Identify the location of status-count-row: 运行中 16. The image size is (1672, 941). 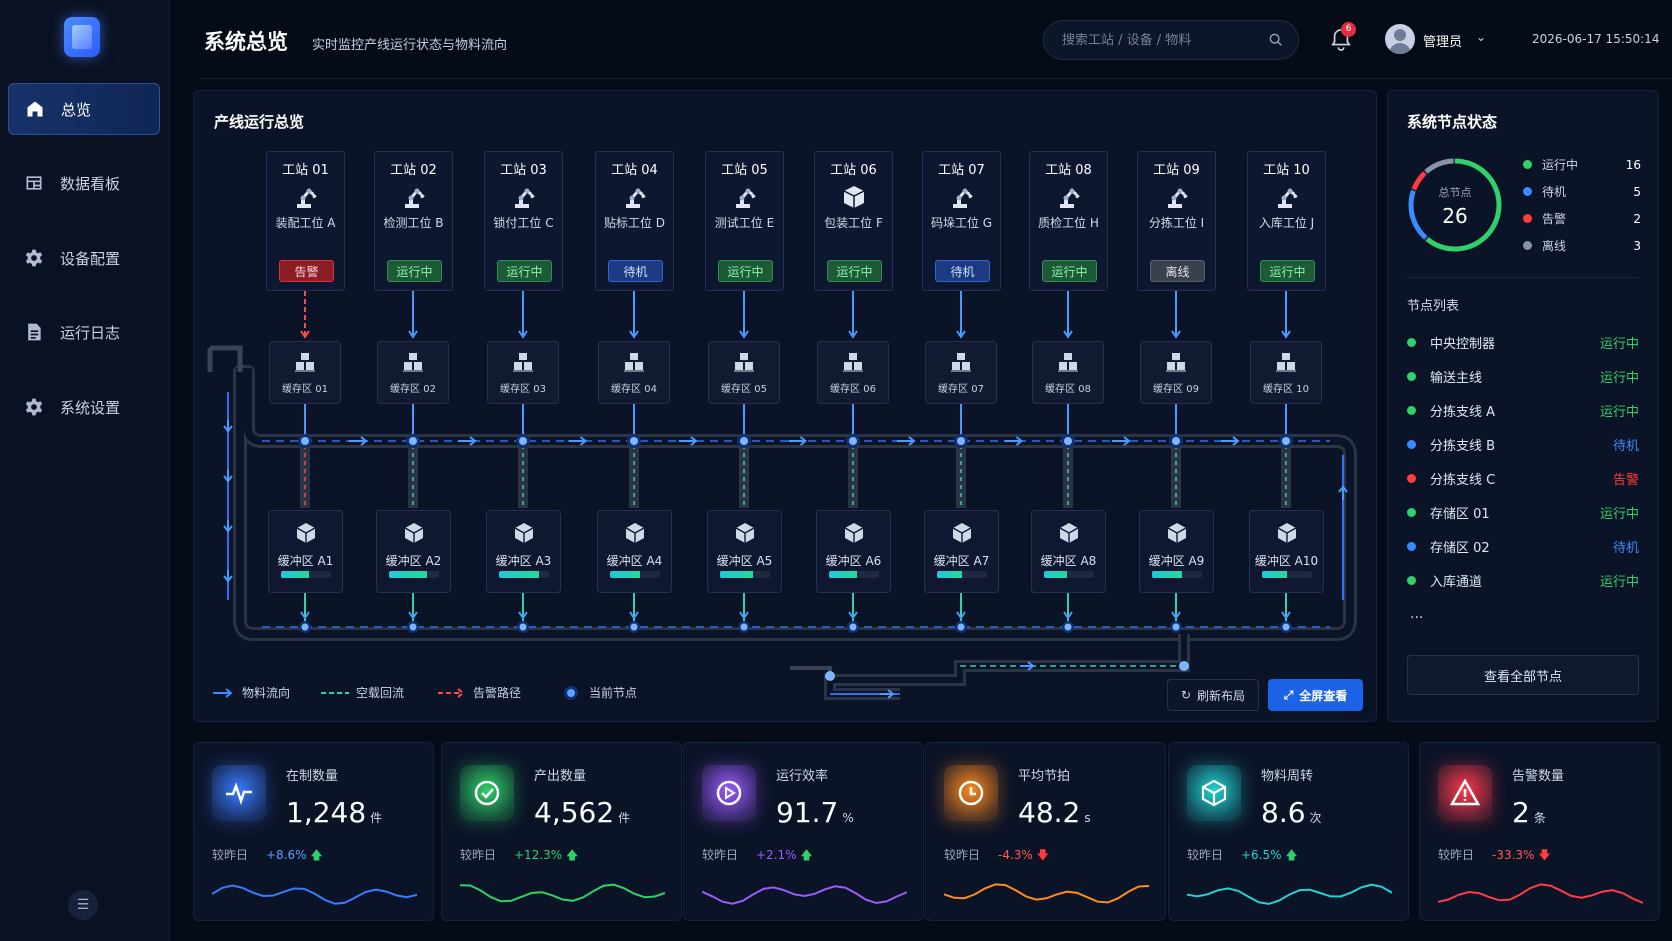
(1582, 164).